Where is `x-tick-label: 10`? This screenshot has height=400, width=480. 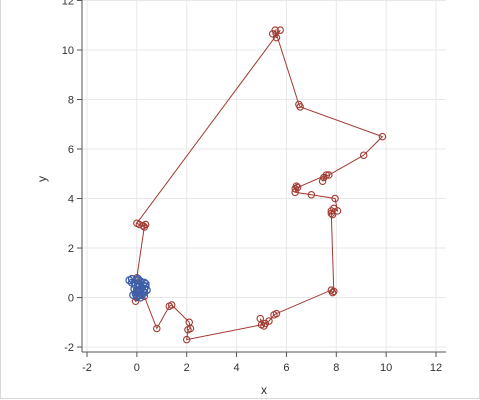 x-tick-label: 10 is located at coordinates (386, 368).